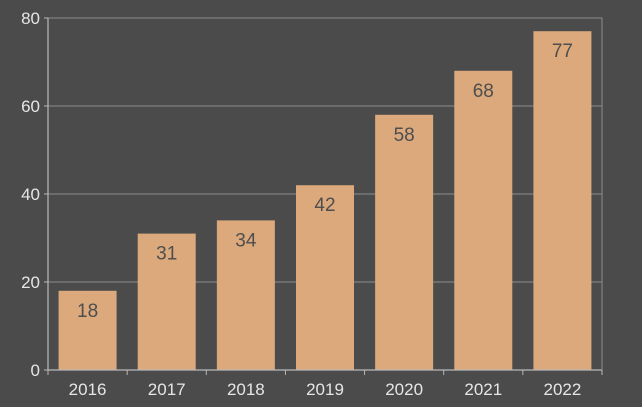 Image resolution: width=642 pixels, height=407 pixels. Describe the element at coordinates (35, 370) in the screenshot. I see `y-tick-label: 0` at that location.